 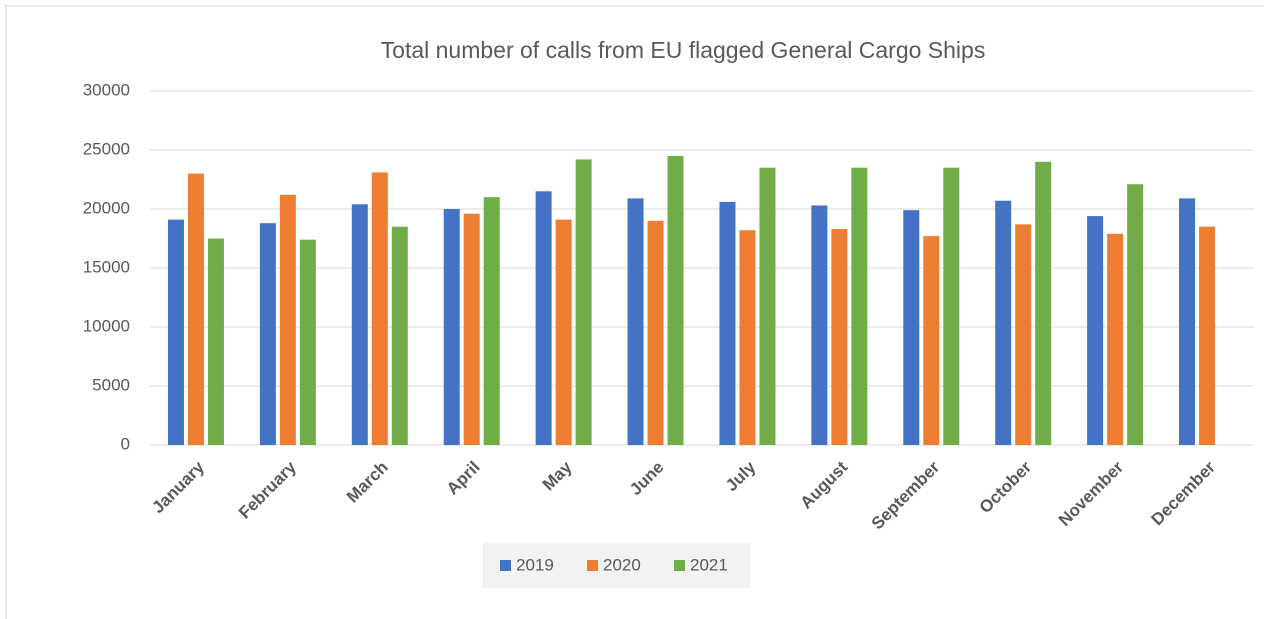 I want to click on y-tick-label: 5000, so click(x=111, y=384).